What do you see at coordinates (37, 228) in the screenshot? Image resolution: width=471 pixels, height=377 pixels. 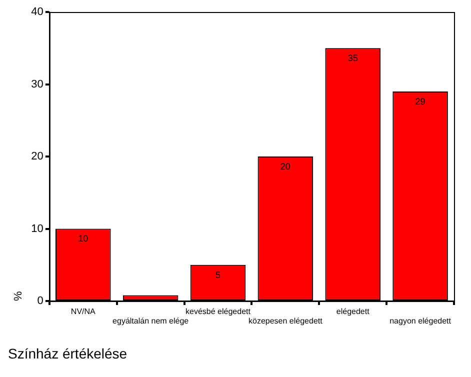 I see `y-tick-label: 10` at bounding box center [37, 228].